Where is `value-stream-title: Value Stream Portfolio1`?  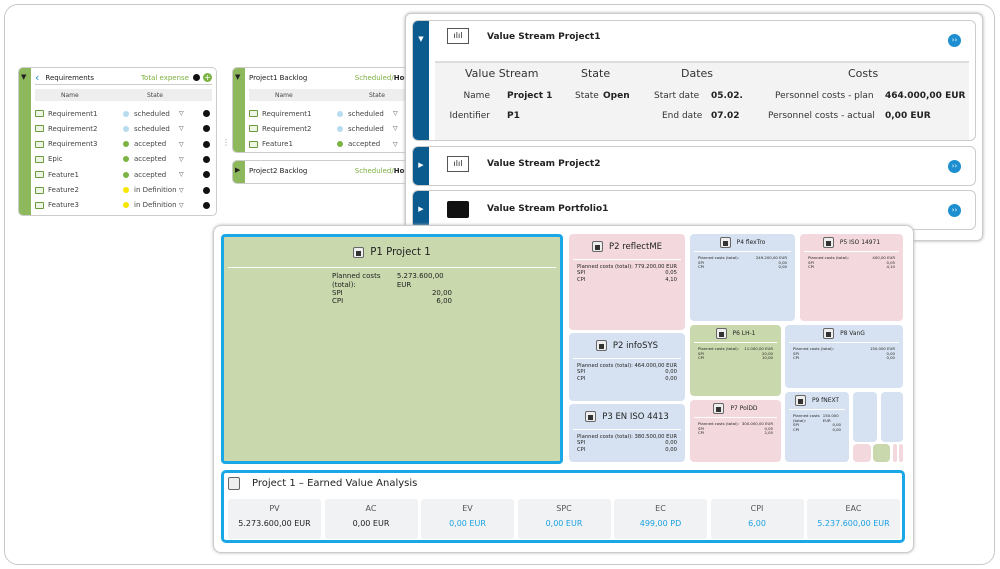
value-stream-title: Value Stream Portfolio1 is located at coordinates (548, 209).